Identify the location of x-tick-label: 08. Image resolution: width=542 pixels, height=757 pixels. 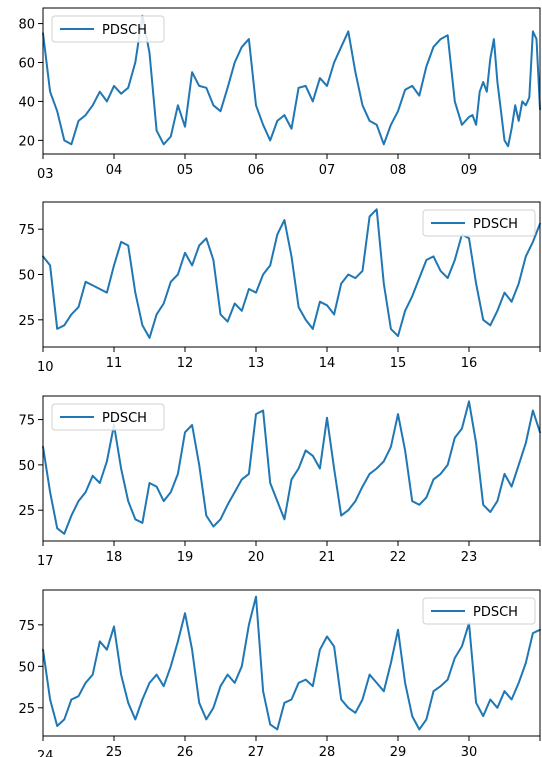
(398, 170).